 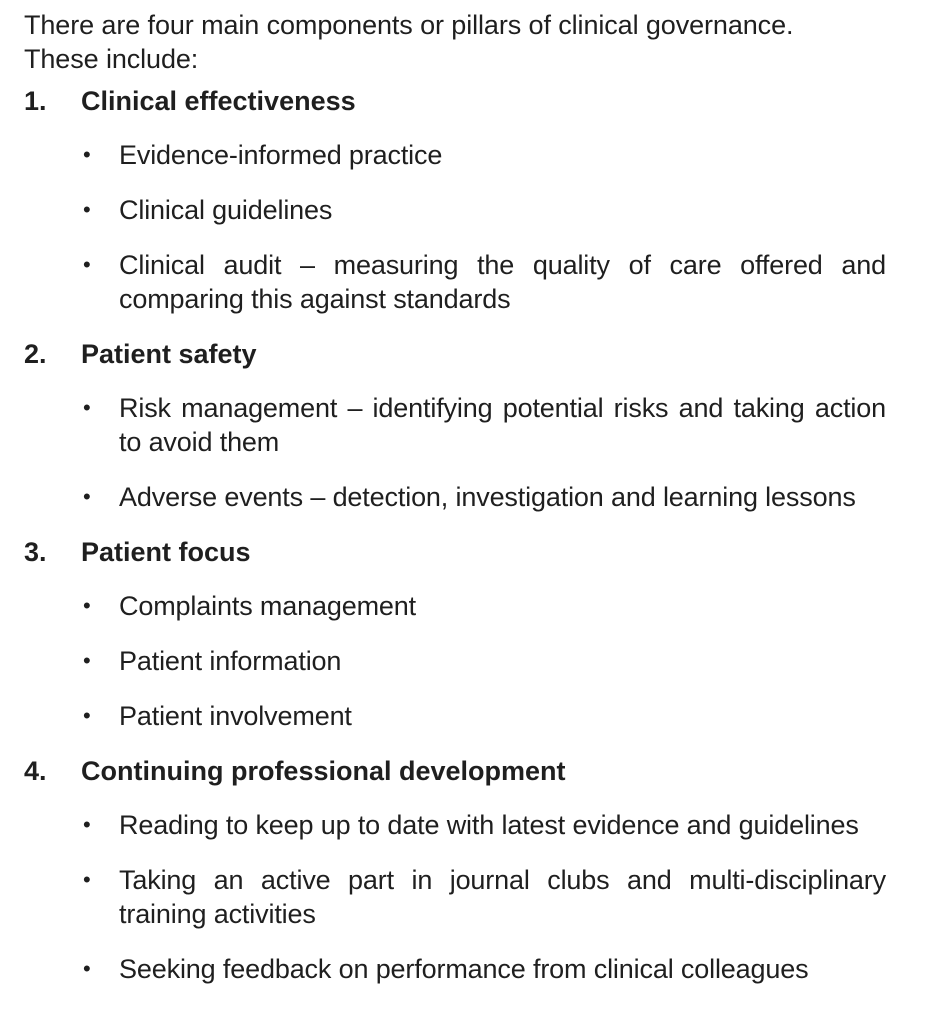 I want to click on section-heading: 3. Patient focus, so click(x=455, y=552).